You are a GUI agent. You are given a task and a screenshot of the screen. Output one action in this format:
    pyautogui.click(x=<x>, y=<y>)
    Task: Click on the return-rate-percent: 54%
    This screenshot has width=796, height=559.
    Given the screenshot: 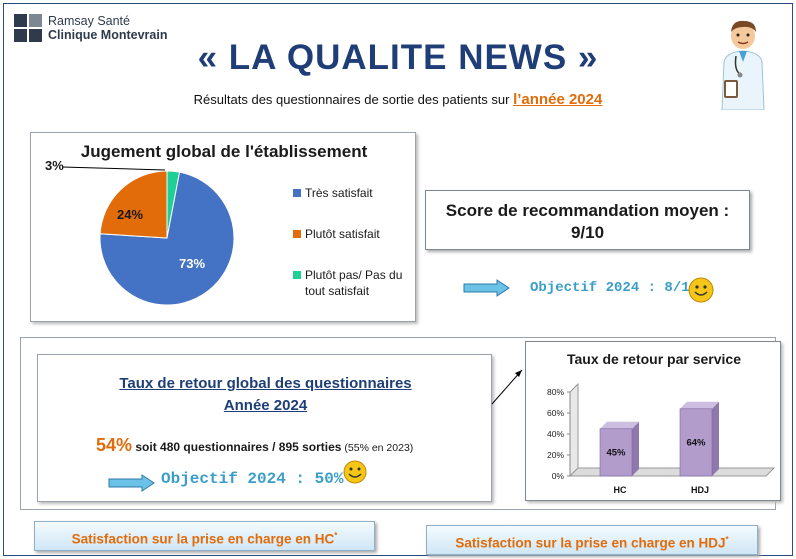 What is the action you would take?
    pyautogui.click(x=114, y=445)
    